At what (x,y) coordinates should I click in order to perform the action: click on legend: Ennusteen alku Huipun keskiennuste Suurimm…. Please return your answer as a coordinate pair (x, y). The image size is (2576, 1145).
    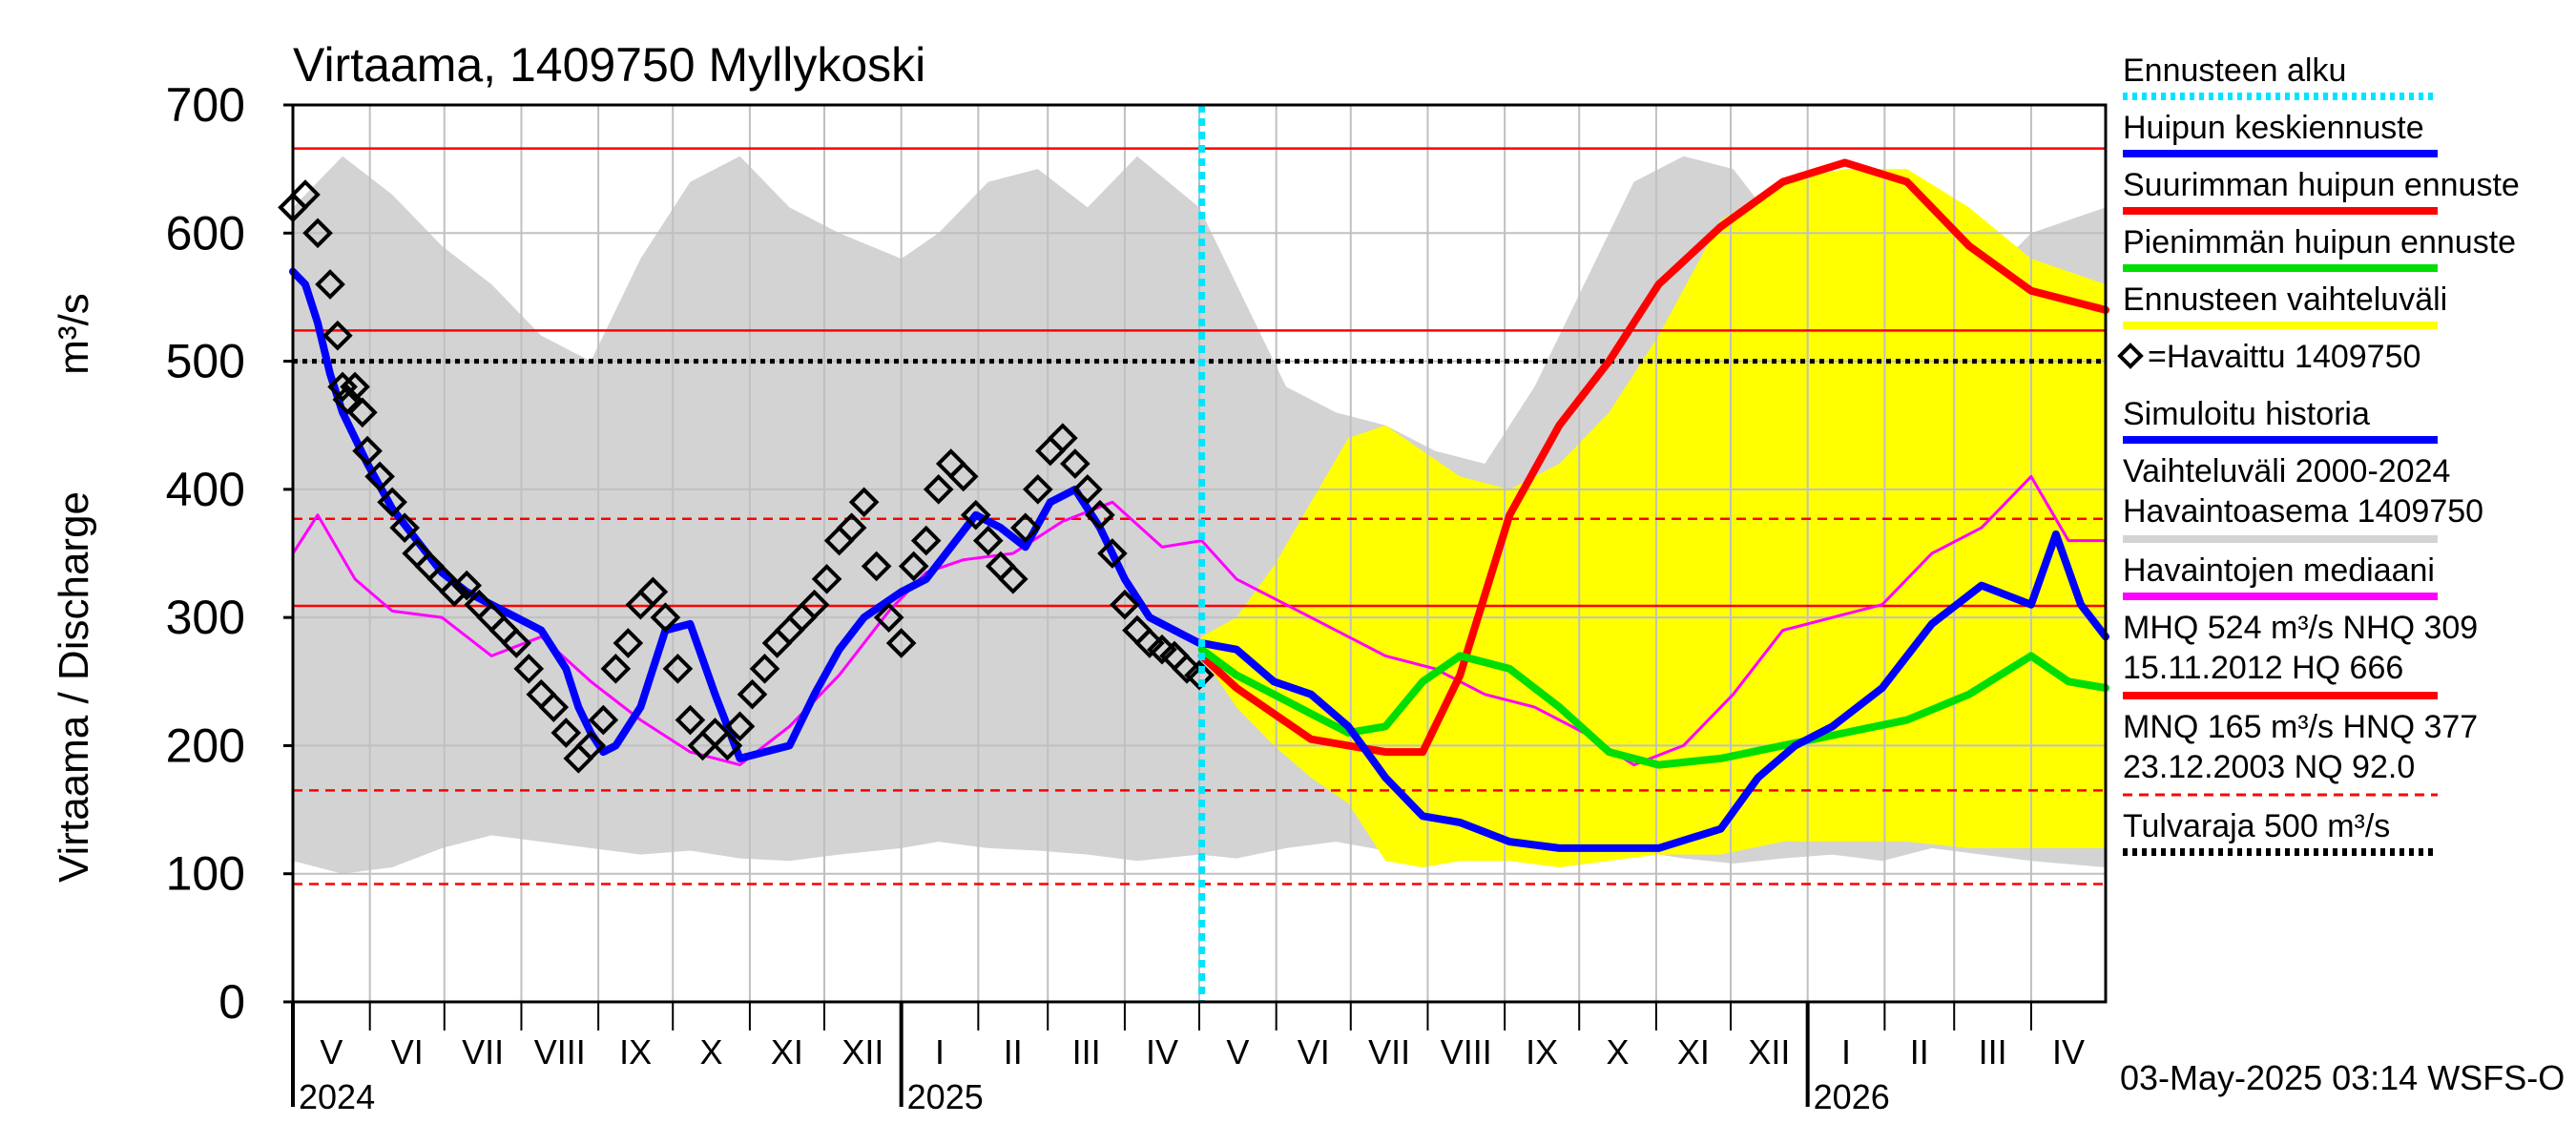
    Looking at the image, I should click on (2318, 454).